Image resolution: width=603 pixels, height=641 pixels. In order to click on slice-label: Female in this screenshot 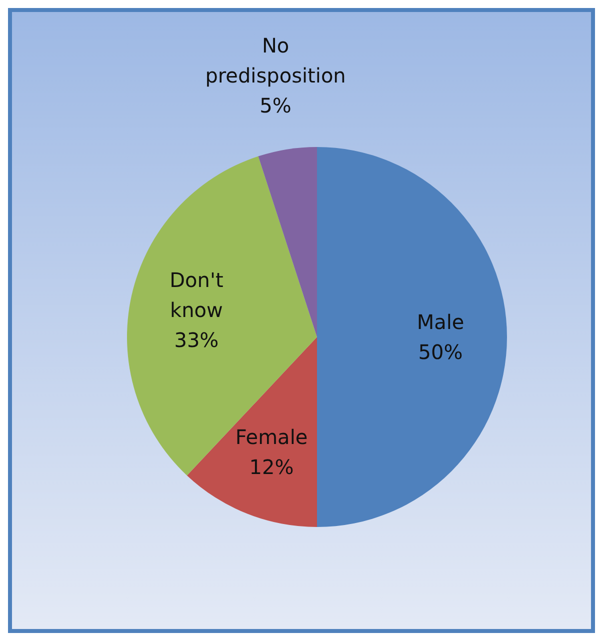, I will do `click(271, 436)`.